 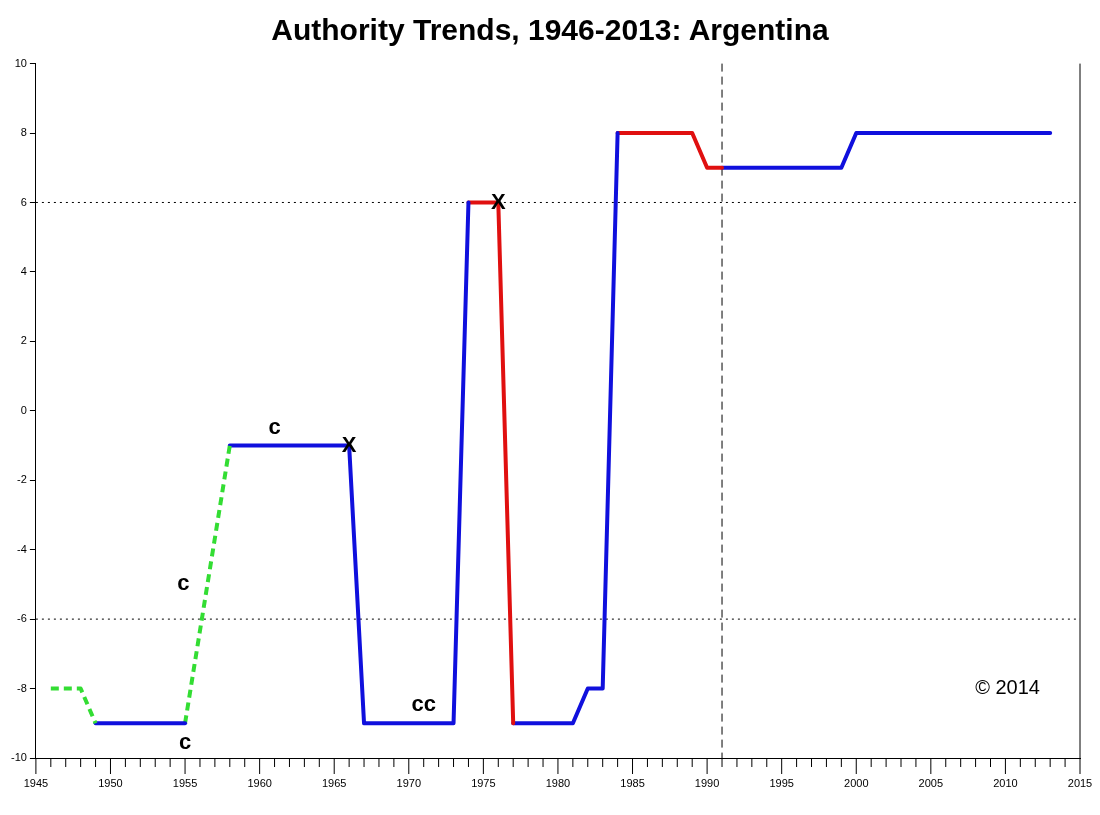 What do you see at coordinates (185, 782) in the screenshot?
I see `x-tick-label: 1955` at bounding box center [185, 782].